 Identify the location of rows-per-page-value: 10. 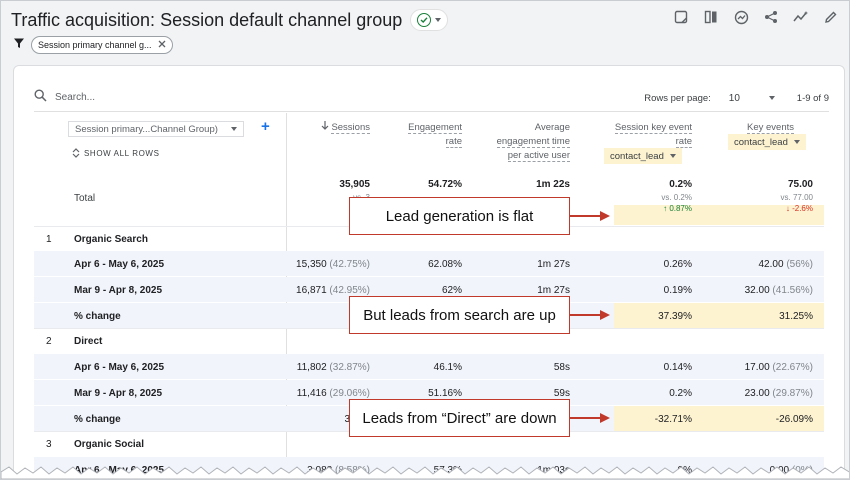
(734, 98).